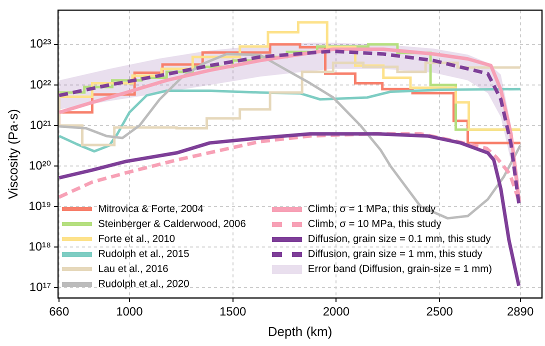 The image size is (545, 346). What do you see at coordinates (400, 269) in the screenshot?
I see `annotation: Error band (Diffusion, grain-size = 1 mm)` at bounding box center [400, 269].